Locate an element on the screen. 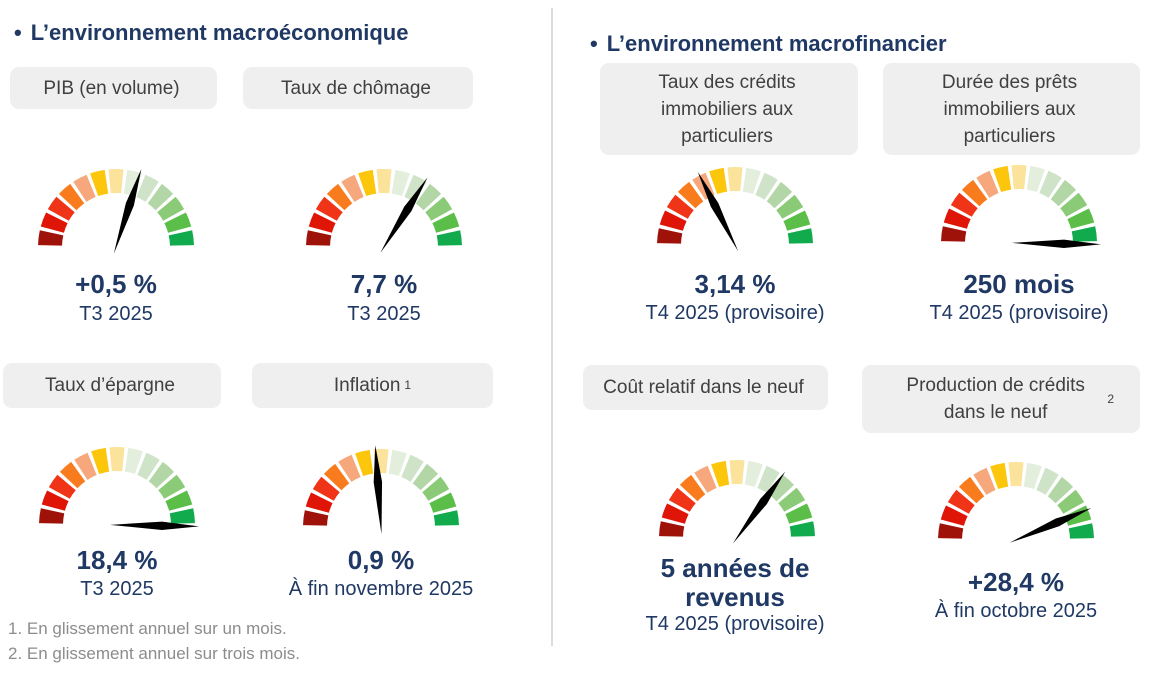  gauge-label-production-credits: Production de crédits dans le neuf 2 is located at coordinates (1001, 399).